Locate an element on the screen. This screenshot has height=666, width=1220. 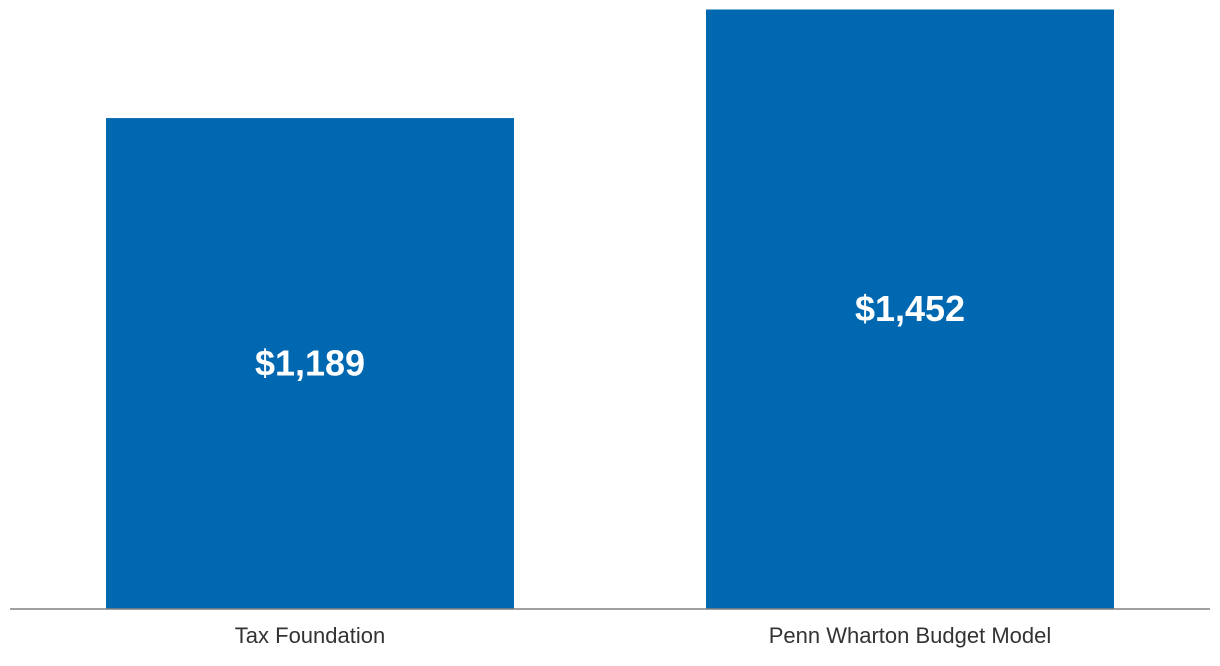
x-tick-label-1: Penn Wharton Budget Model is located at coordinates (910, 635).